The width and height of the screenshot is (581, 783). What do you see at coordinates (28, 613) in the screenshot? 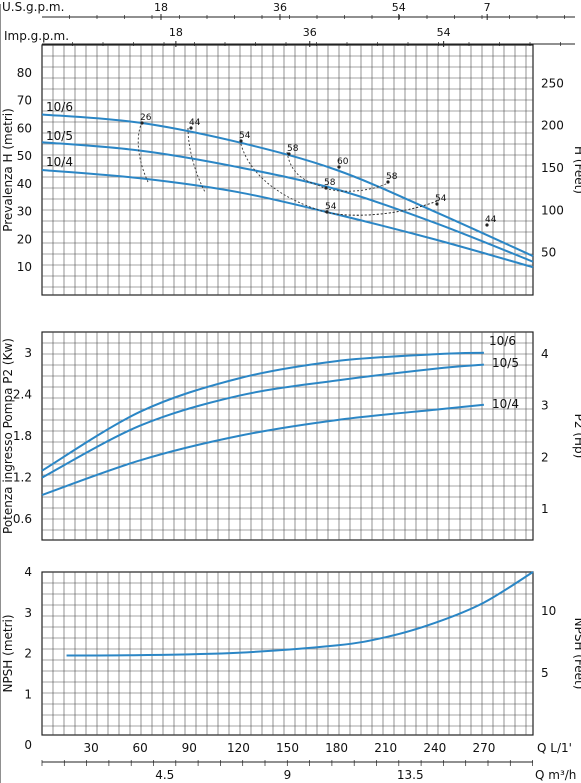
I see `npsh-ytick-label: 3` at bounding box center [28, 613].